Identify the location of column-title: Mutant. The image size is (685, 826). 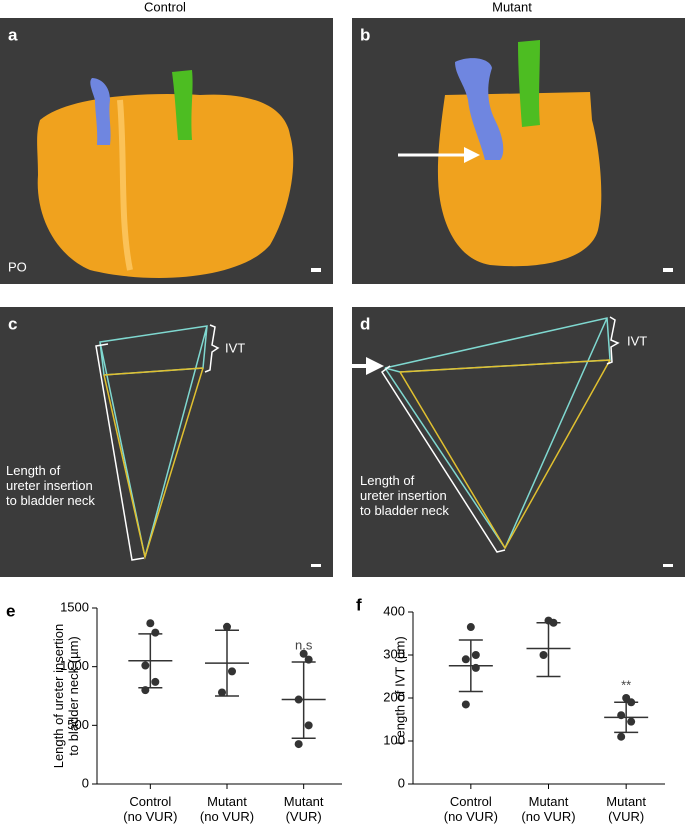
(512, 7).